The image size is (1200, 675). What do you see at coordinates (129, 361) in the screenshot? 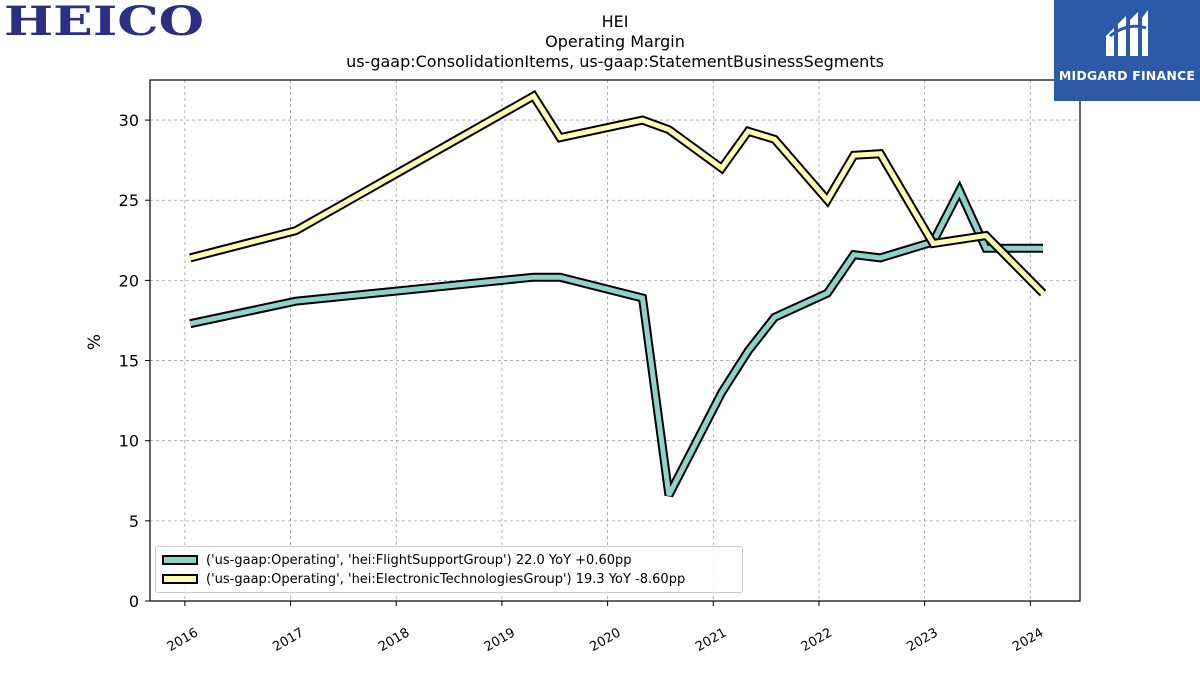
I see `y-tick-label: 15` at bounding box center [129, 361].